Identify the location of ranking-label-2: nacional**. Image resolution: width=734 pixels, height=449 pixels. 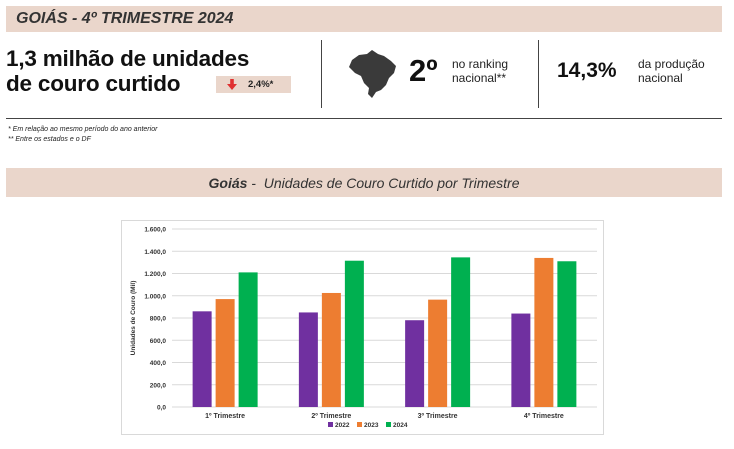
(479, 78).